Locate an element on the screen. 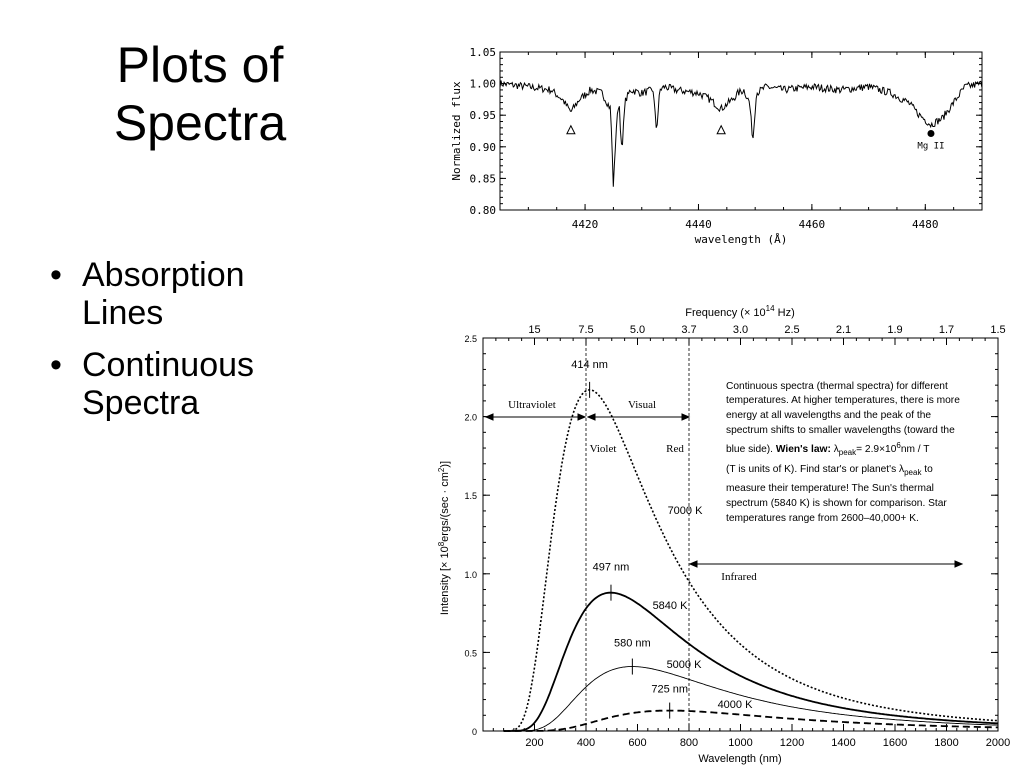  description-tail: to is located at coordinates (927, 469).